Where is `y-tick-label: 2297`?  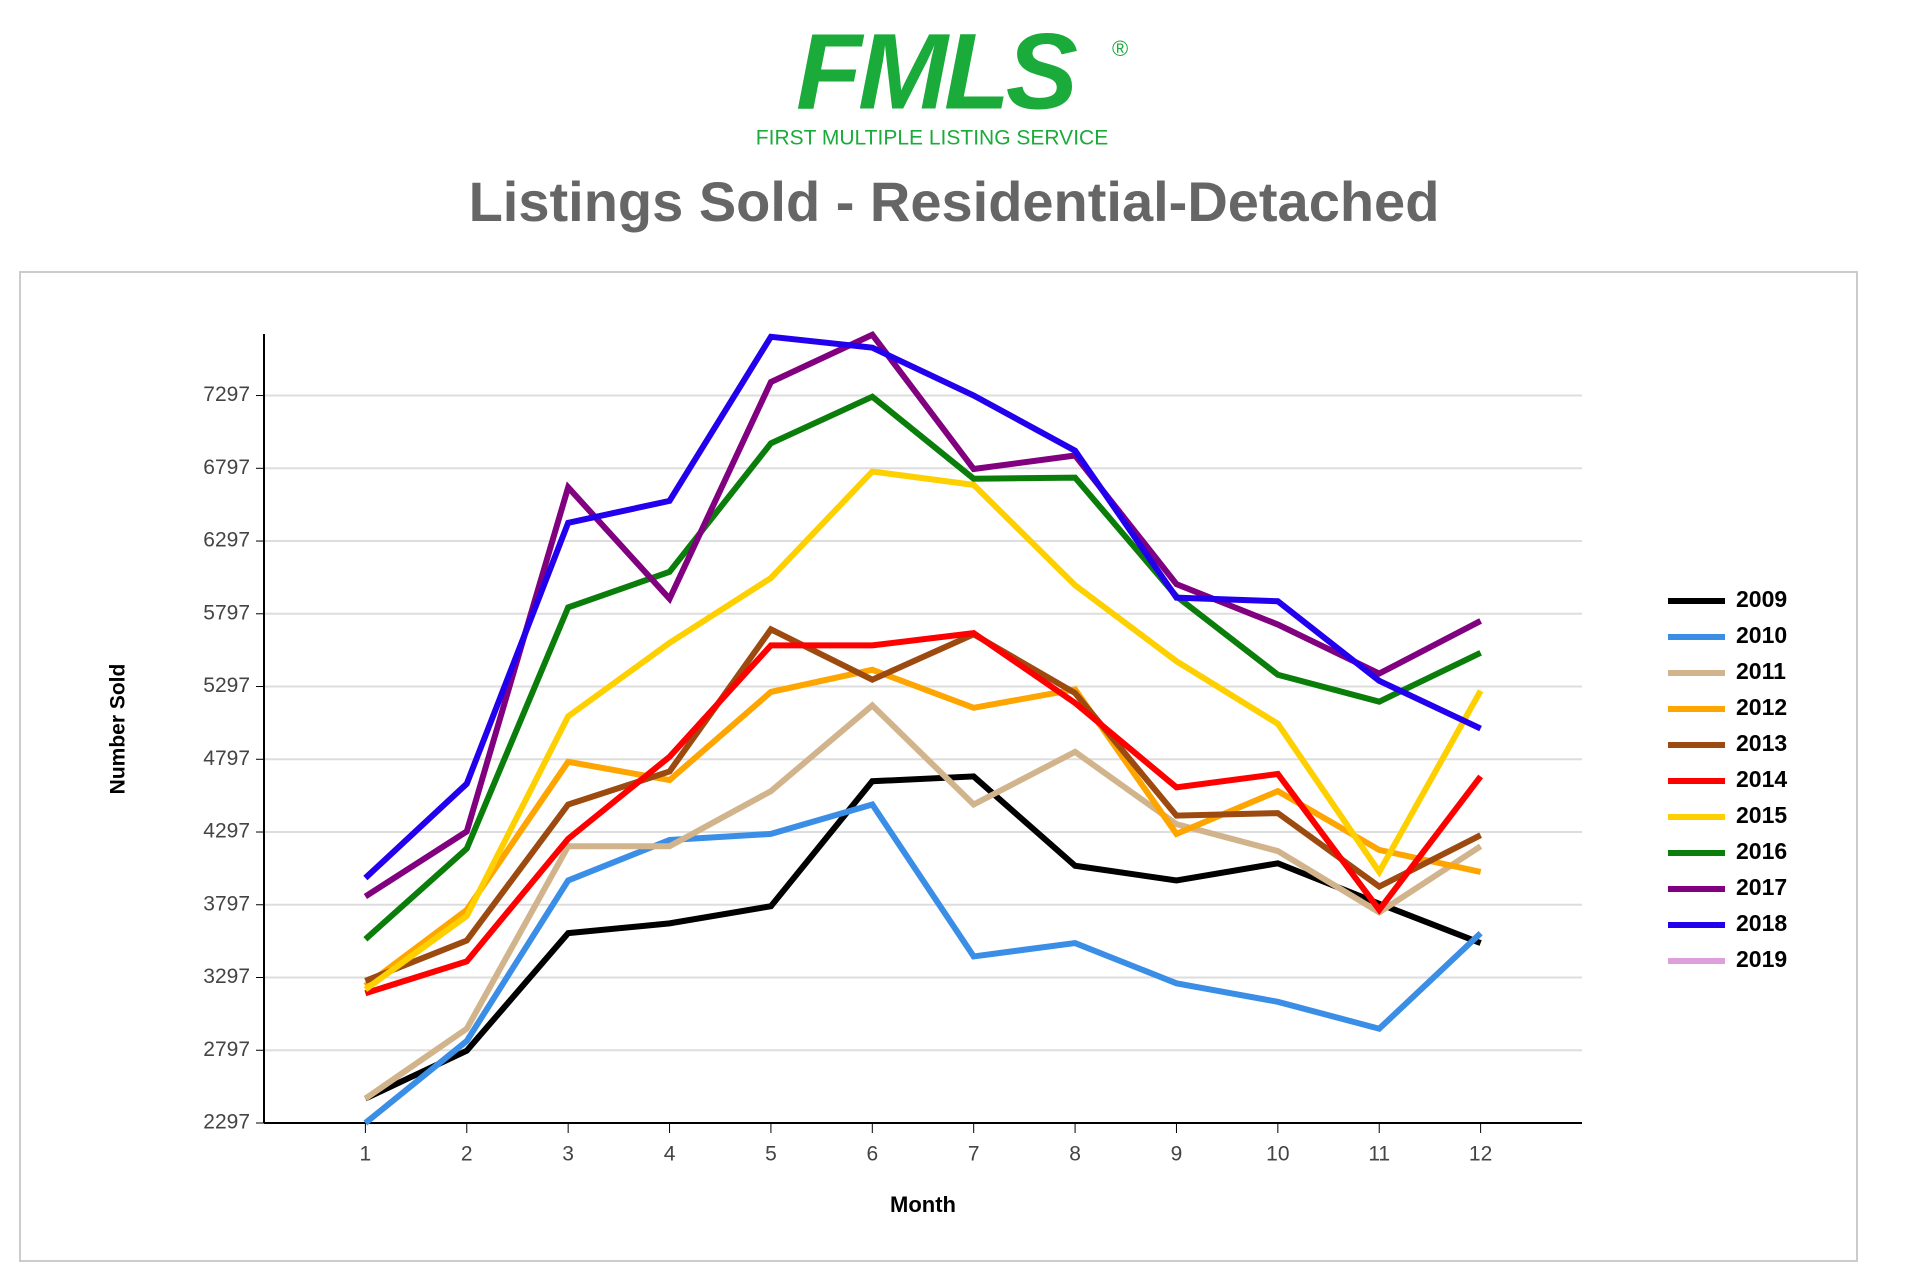 y-tick-label: 2297 is located at coordinates (226, 1122).